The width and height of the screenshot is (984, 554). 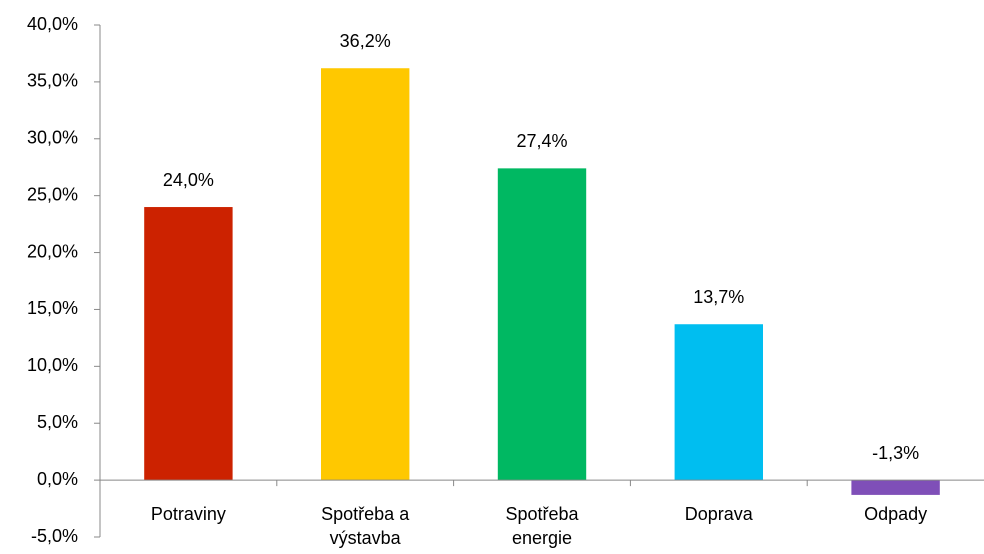 What do you see at coordinates (57, 422) in the screenshot?
I see `y-tick-label: 5,0%` at bounding box center [57, 422].